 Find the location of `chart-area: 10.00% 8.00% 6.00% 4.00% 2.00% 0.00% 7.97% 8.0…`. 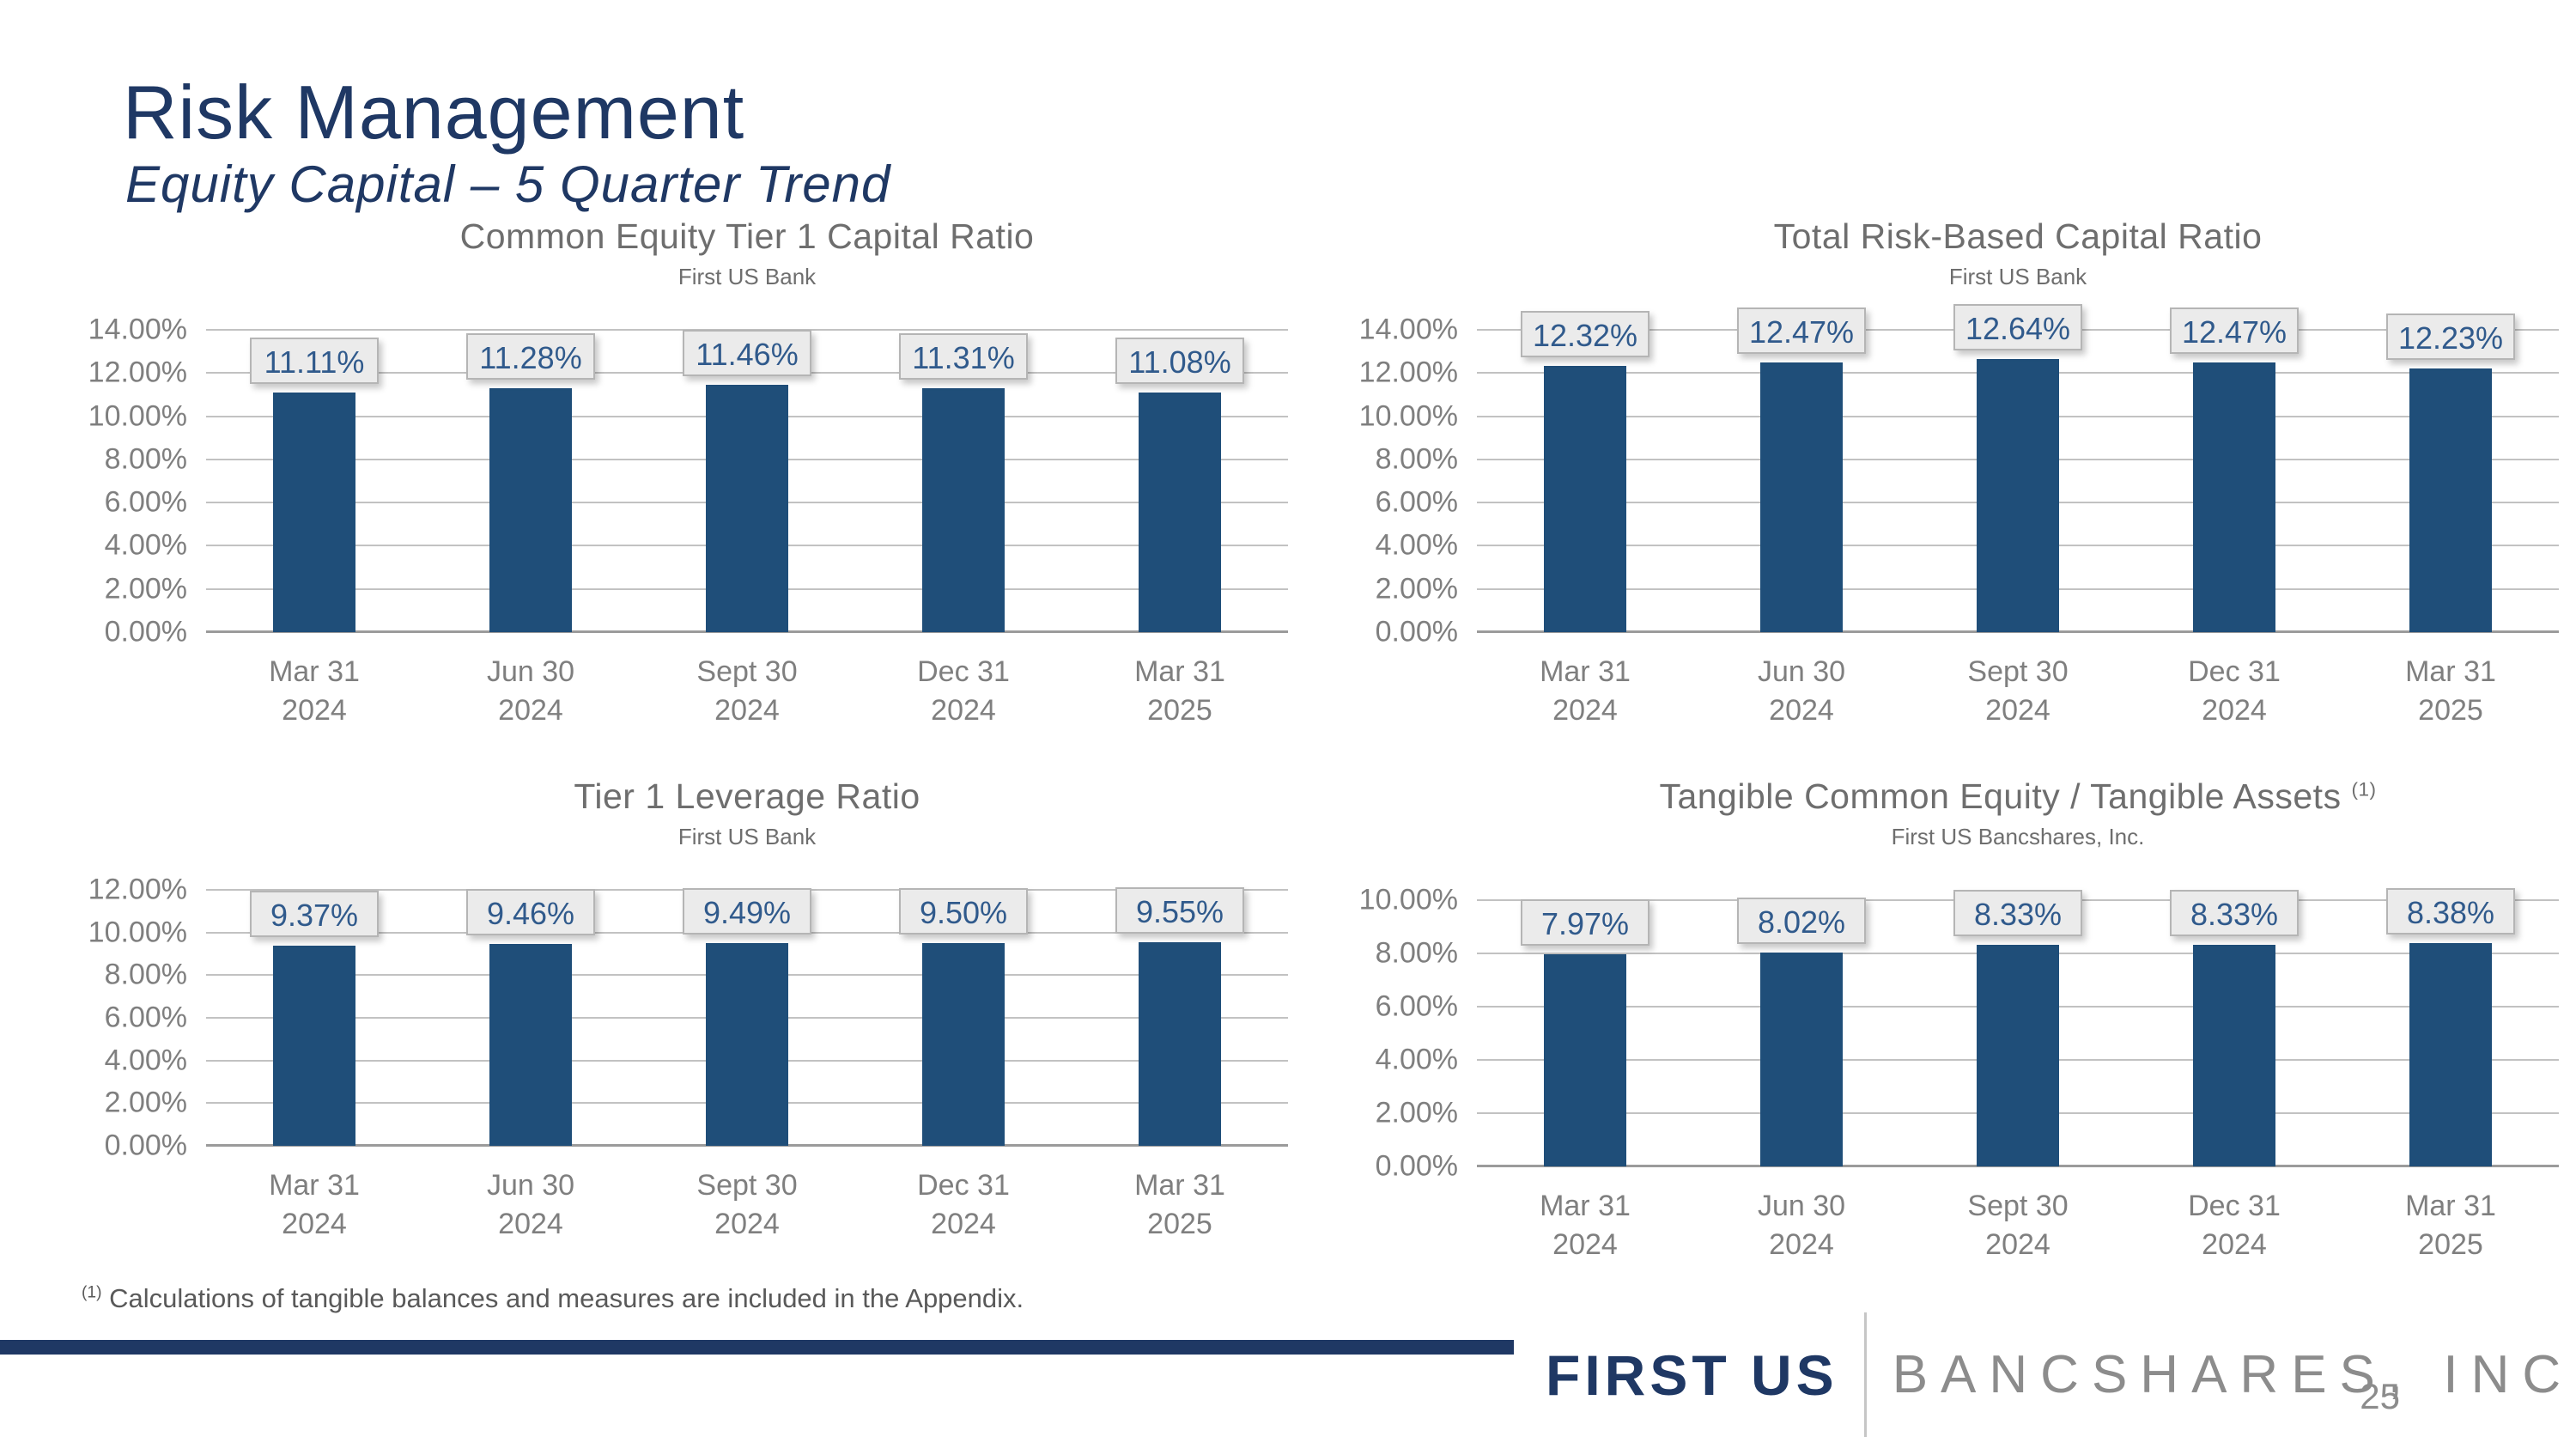

chart-area: 10.00% 8.00% 6.00% 4.00% 2.00% 0.00% 7.97% 8.0… is located at coordinates (1950, 1033).